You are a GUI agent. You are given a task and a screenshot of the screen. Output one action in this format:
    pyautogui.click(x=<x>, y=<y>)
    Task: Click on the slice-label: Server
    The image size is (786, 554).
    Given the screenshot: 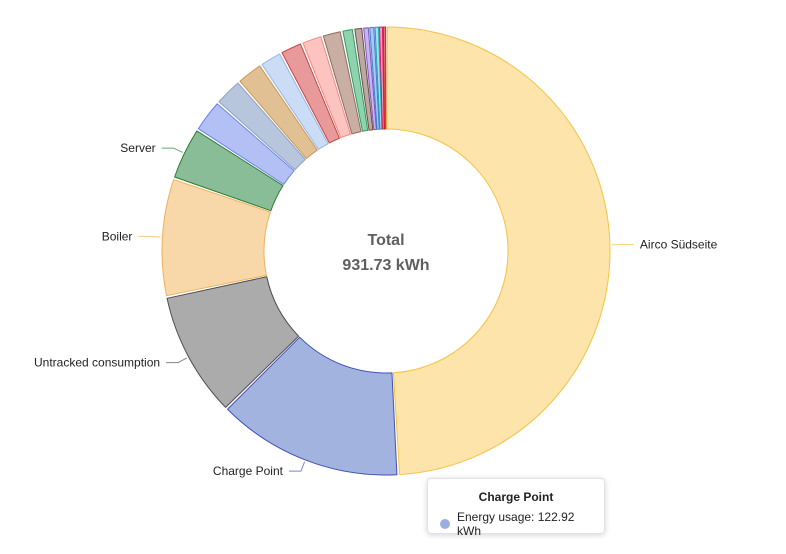 What is the action you would take?
    pyautogui.click(x=137, y=148)
    